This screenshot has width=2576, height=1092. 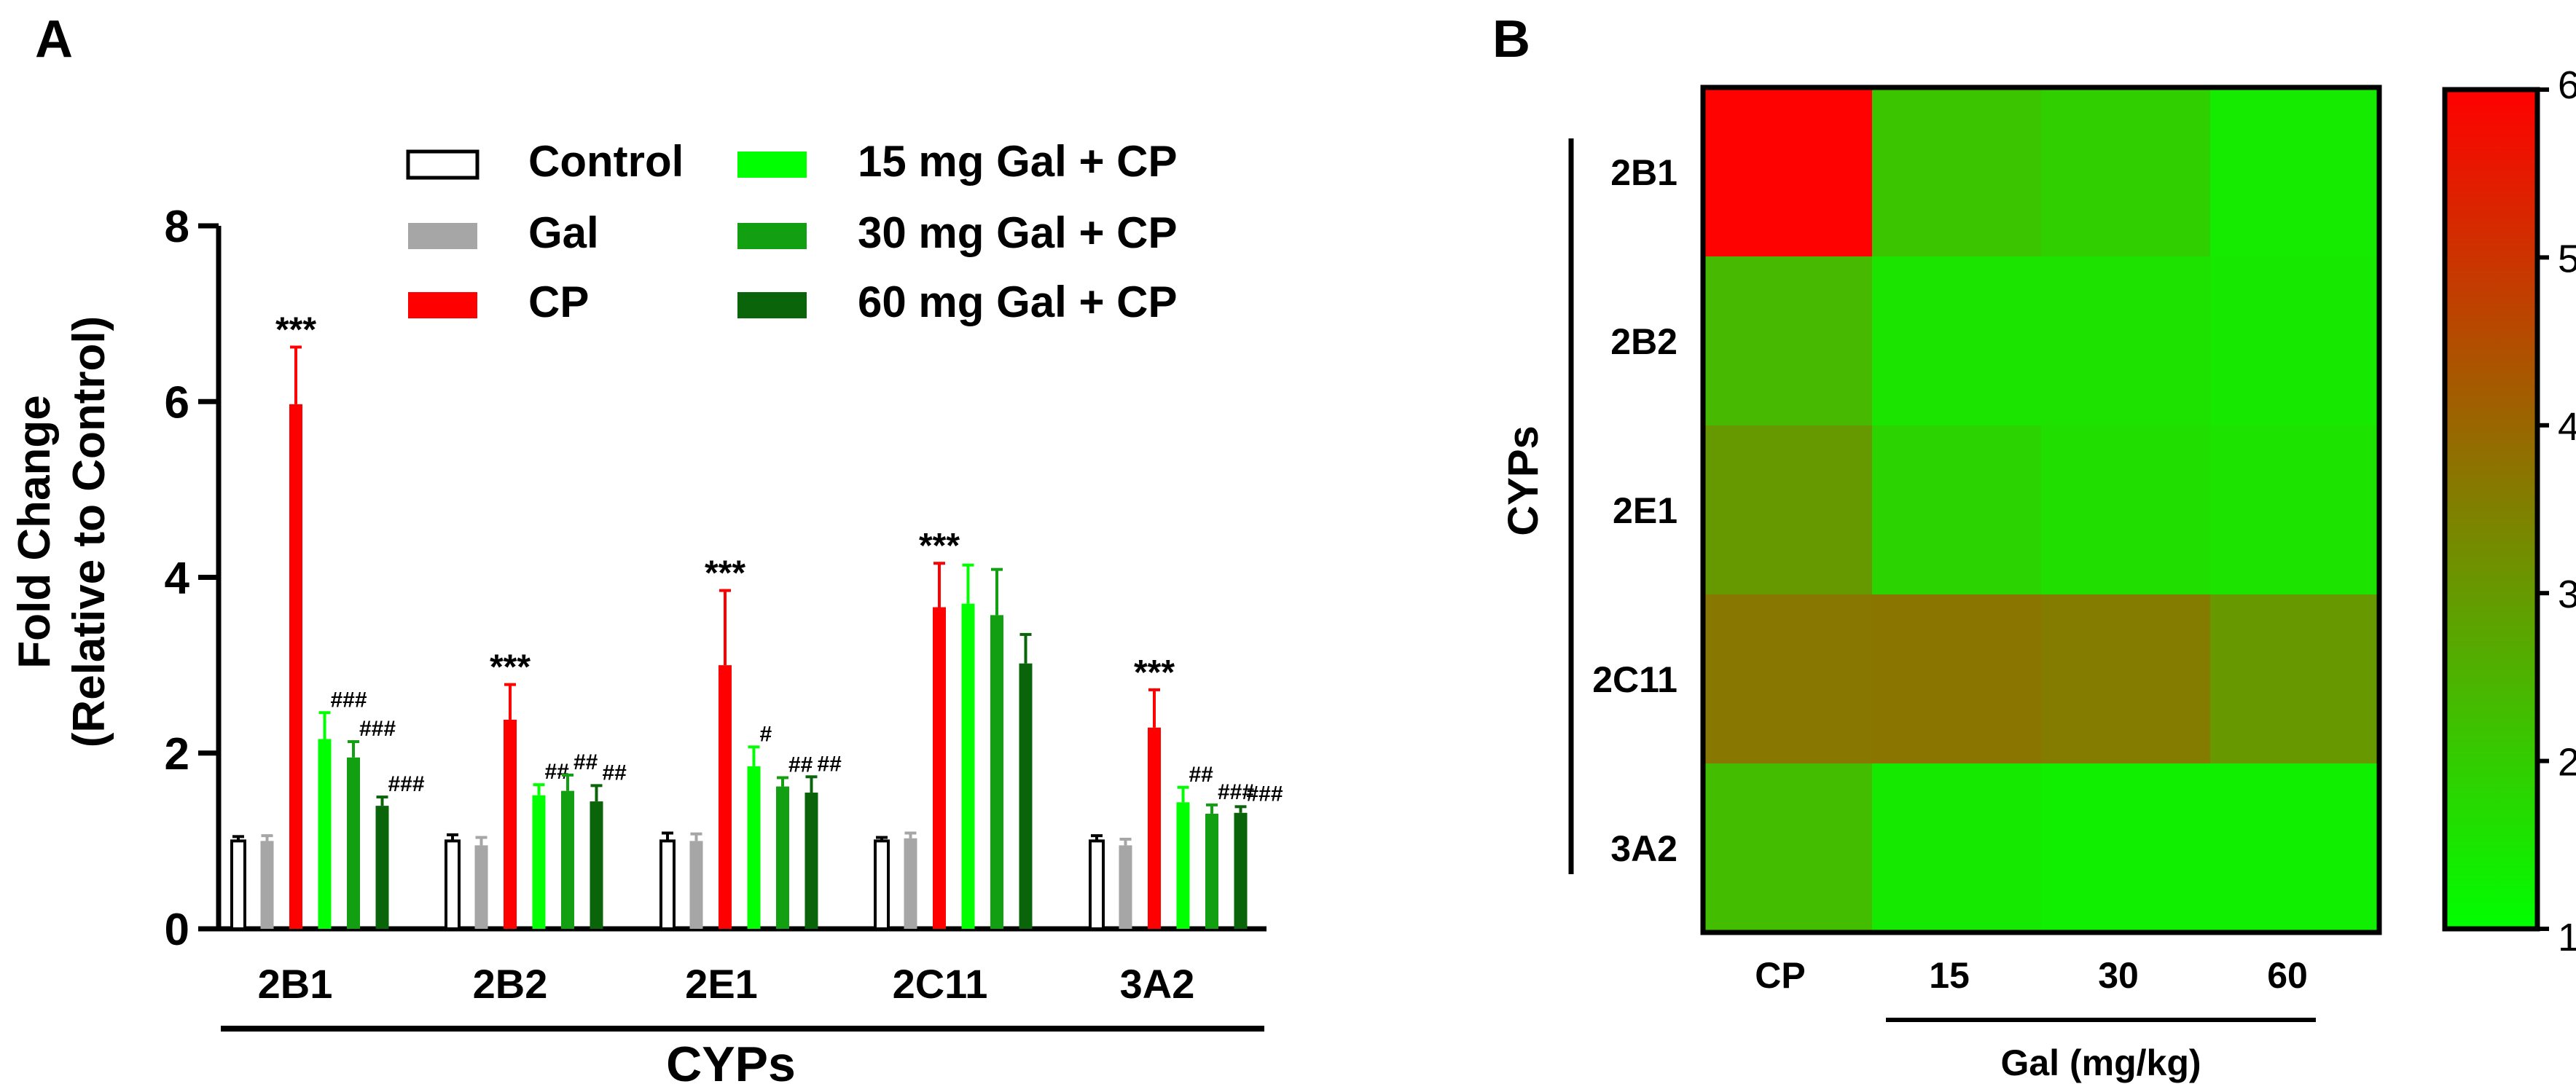 I want to click on legend-label: Control, so click(x=606, y=161).